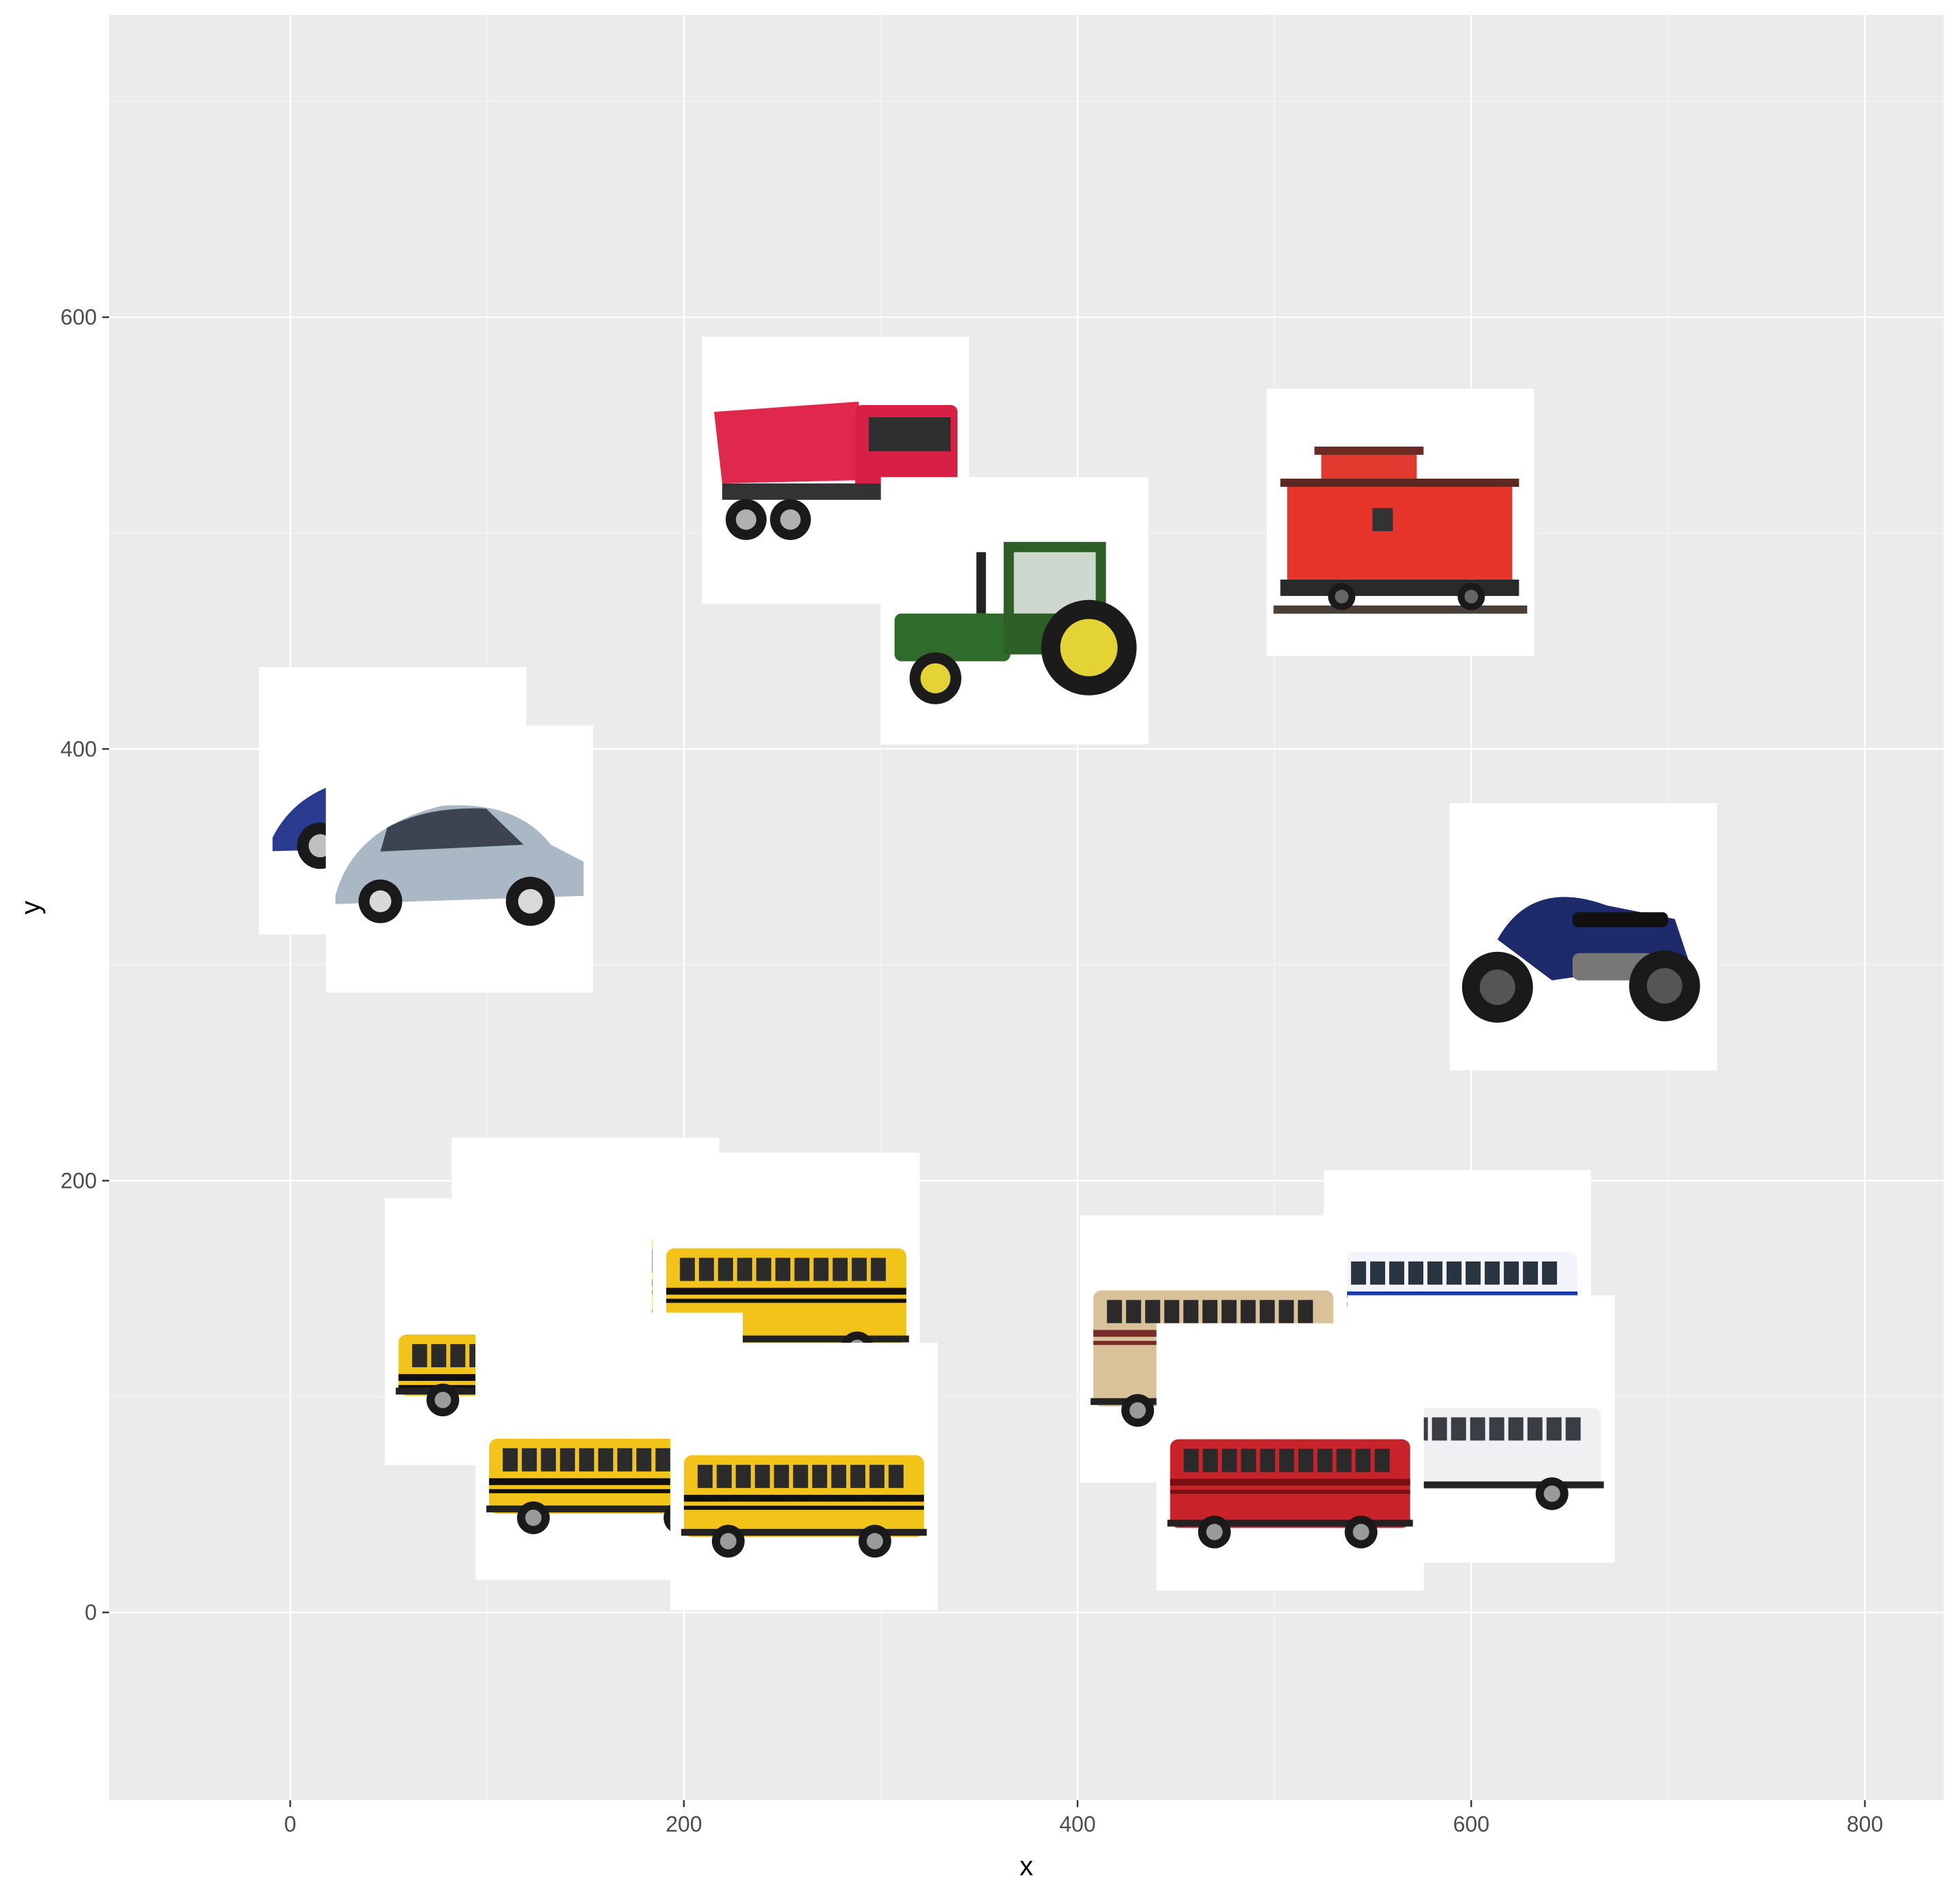 The width and height of the screenshot is (1960, 1895). What do you see at coordinates (91, 1613) in the screenshot?
I see `y-tick-label: 0` at bounding box center [91, 1613].